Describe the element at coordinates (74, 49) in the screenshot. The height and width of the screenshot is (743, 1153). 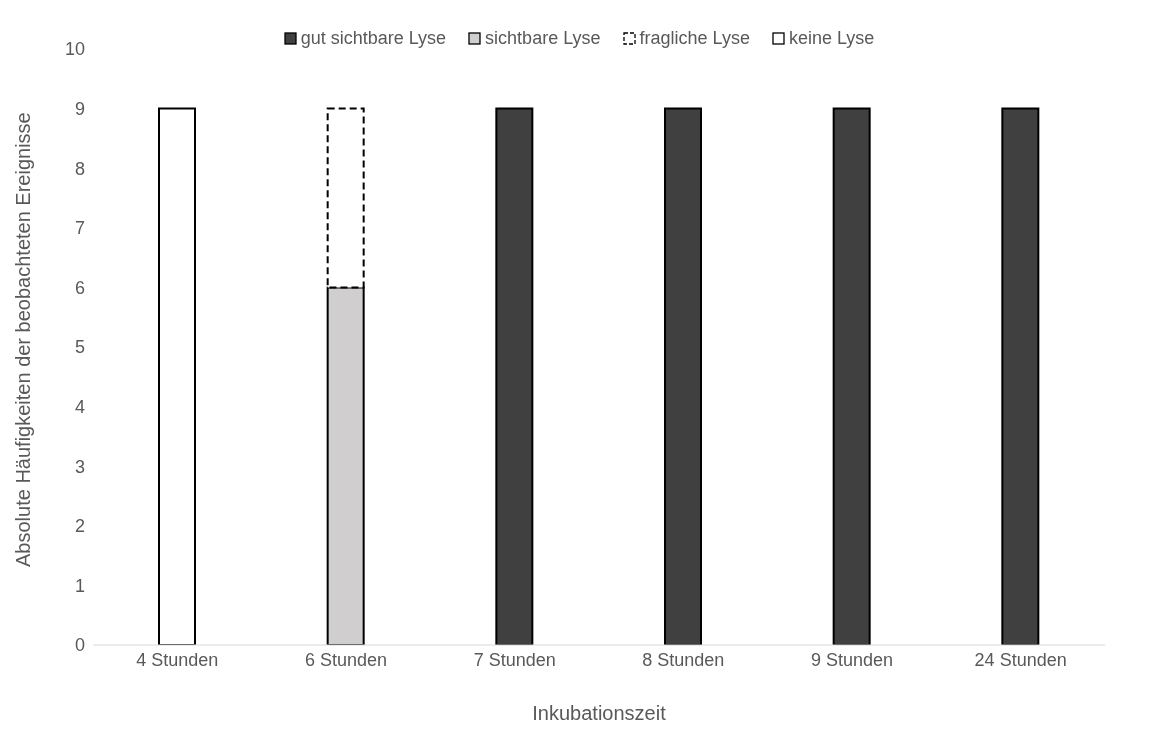
I see `y-tick-label: 10` at that location.